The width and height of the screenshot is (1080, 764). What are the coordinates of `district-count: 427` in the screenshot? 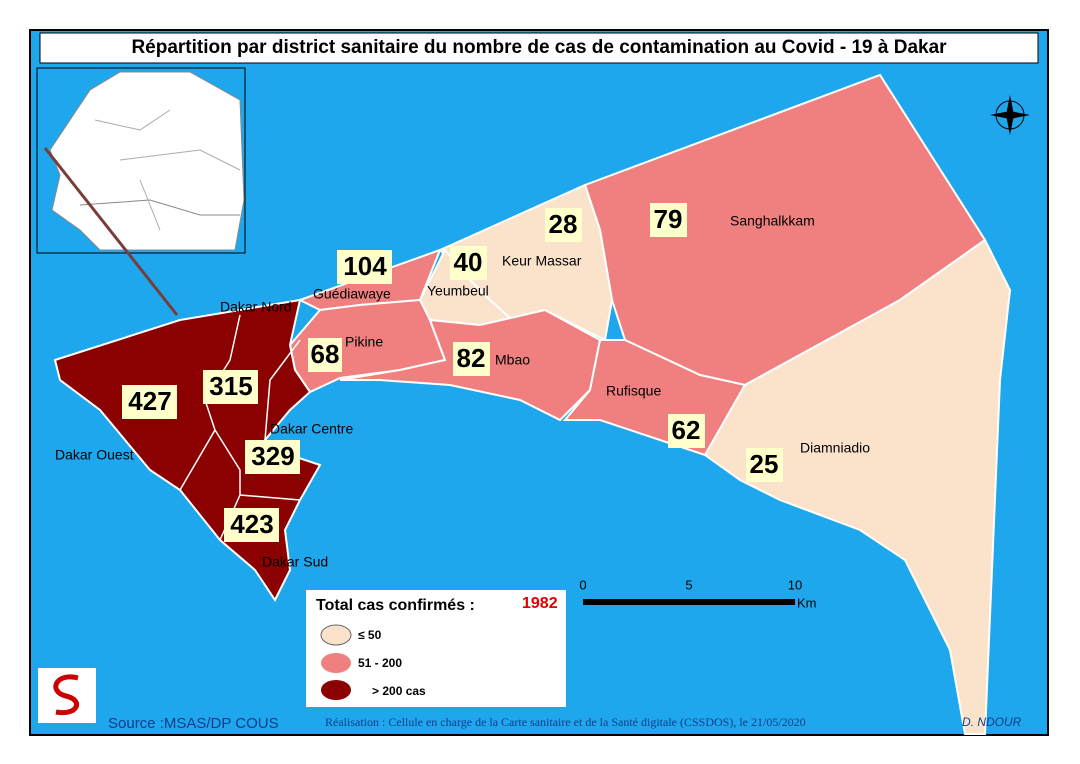 It's located at (149, 401).